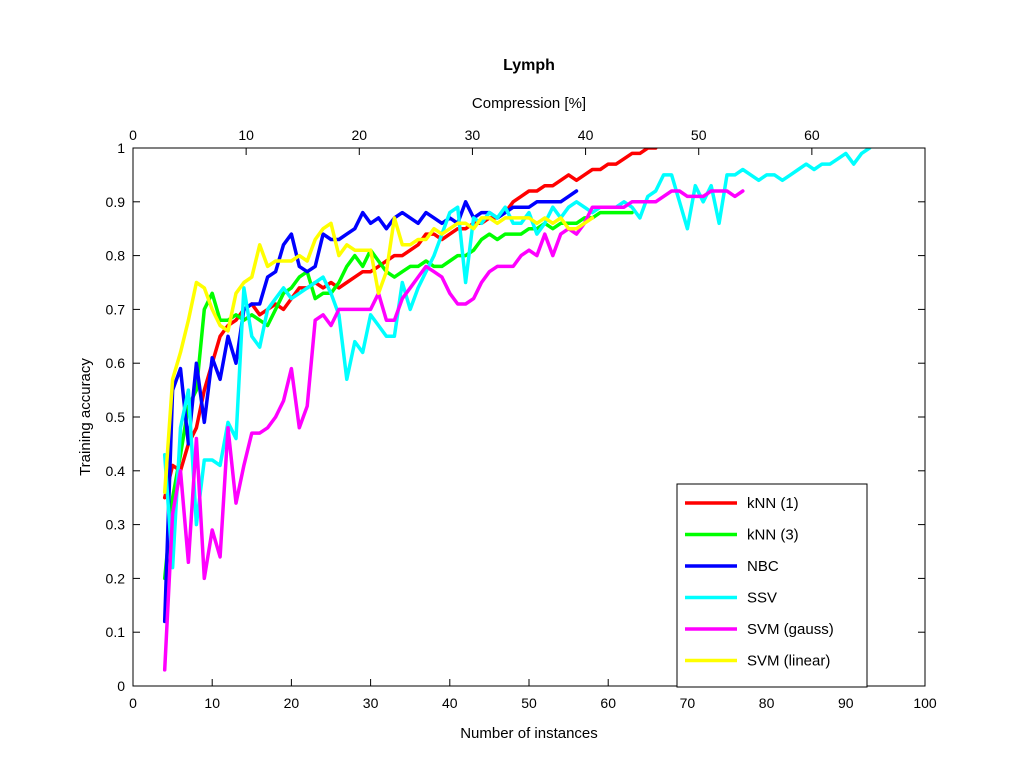 This screenshot has width=1024, height=769. I want to click on y-axis-label: Training accuracy, so click(85, 417).